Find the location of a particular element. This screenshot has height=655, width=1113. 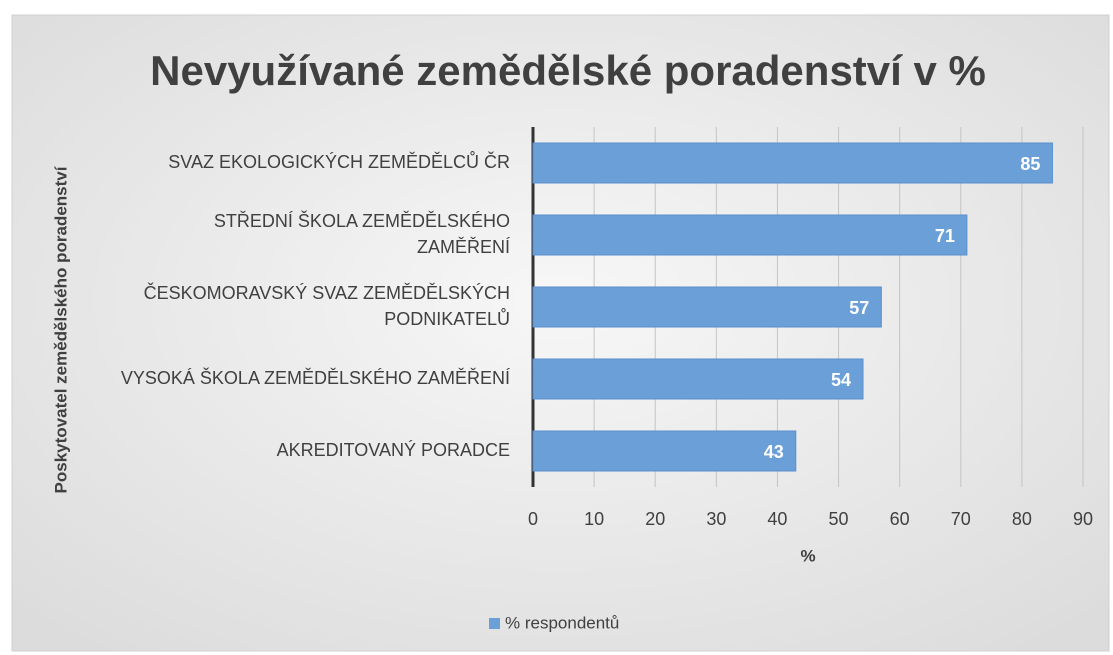

data-label: 43 is located at coordinates (774, 452).